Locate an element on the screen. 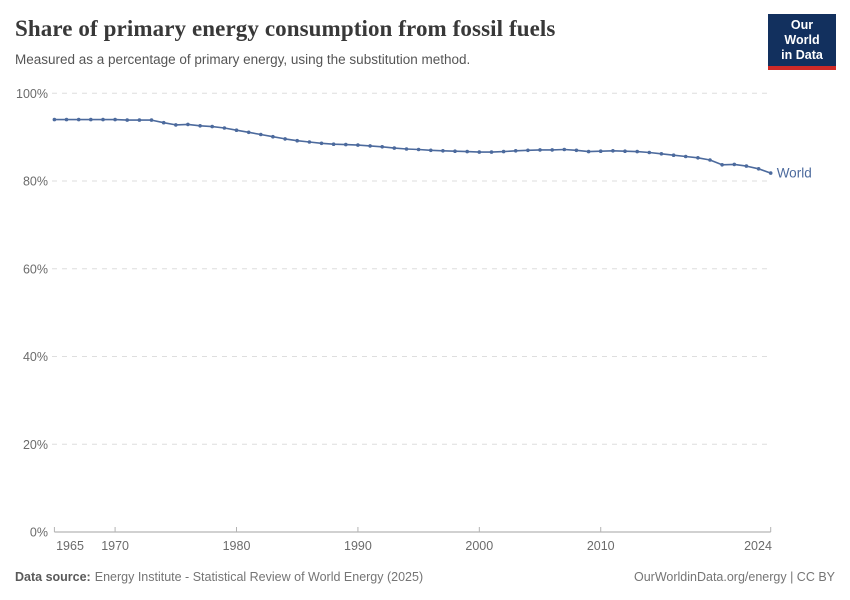  owid-logo-line2: in Data is located at coordinates (802, 55).